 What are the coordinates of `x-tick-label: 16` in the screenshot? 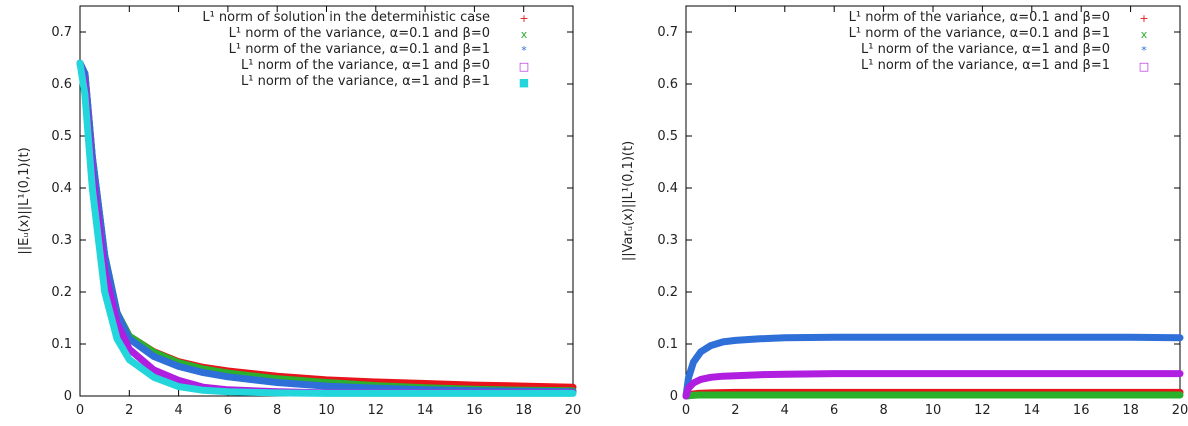 It's located at (1081, 410).